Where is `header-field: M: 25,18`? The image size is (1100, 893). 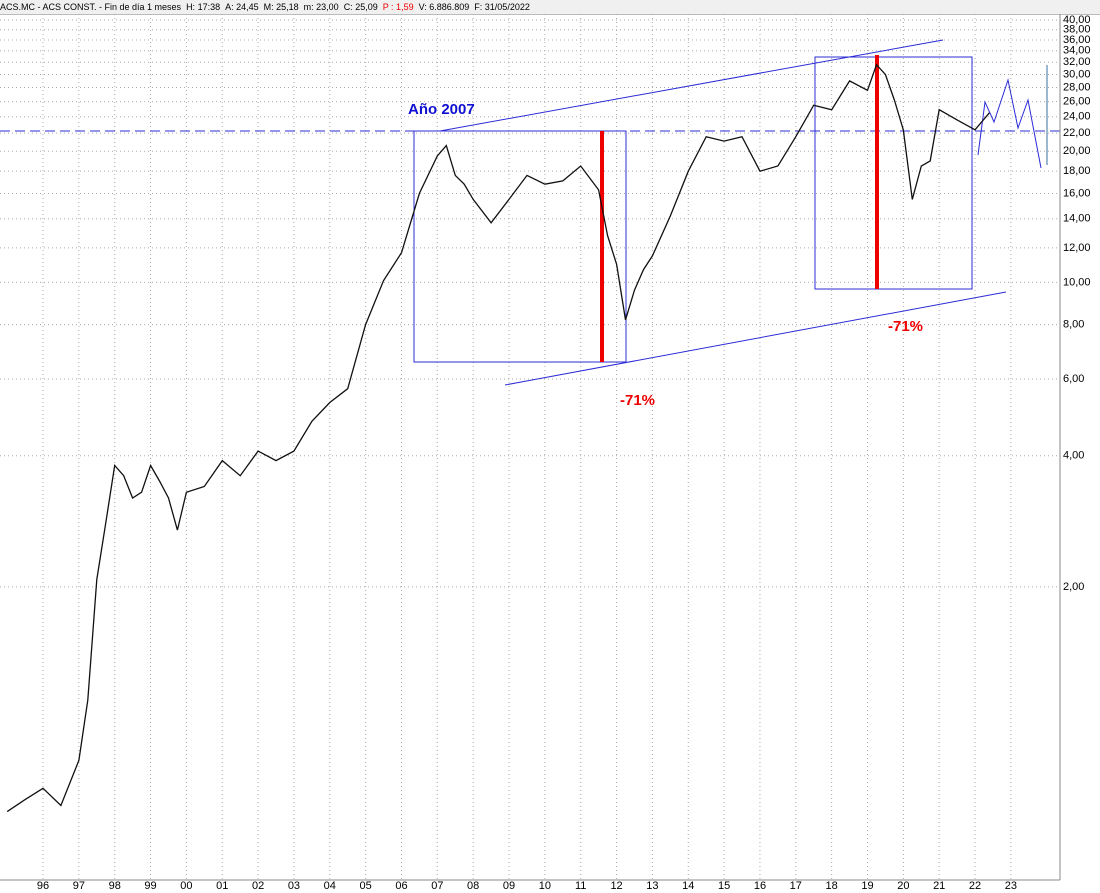 header-field: M: 25,18 is located at coordinates (281, 7).